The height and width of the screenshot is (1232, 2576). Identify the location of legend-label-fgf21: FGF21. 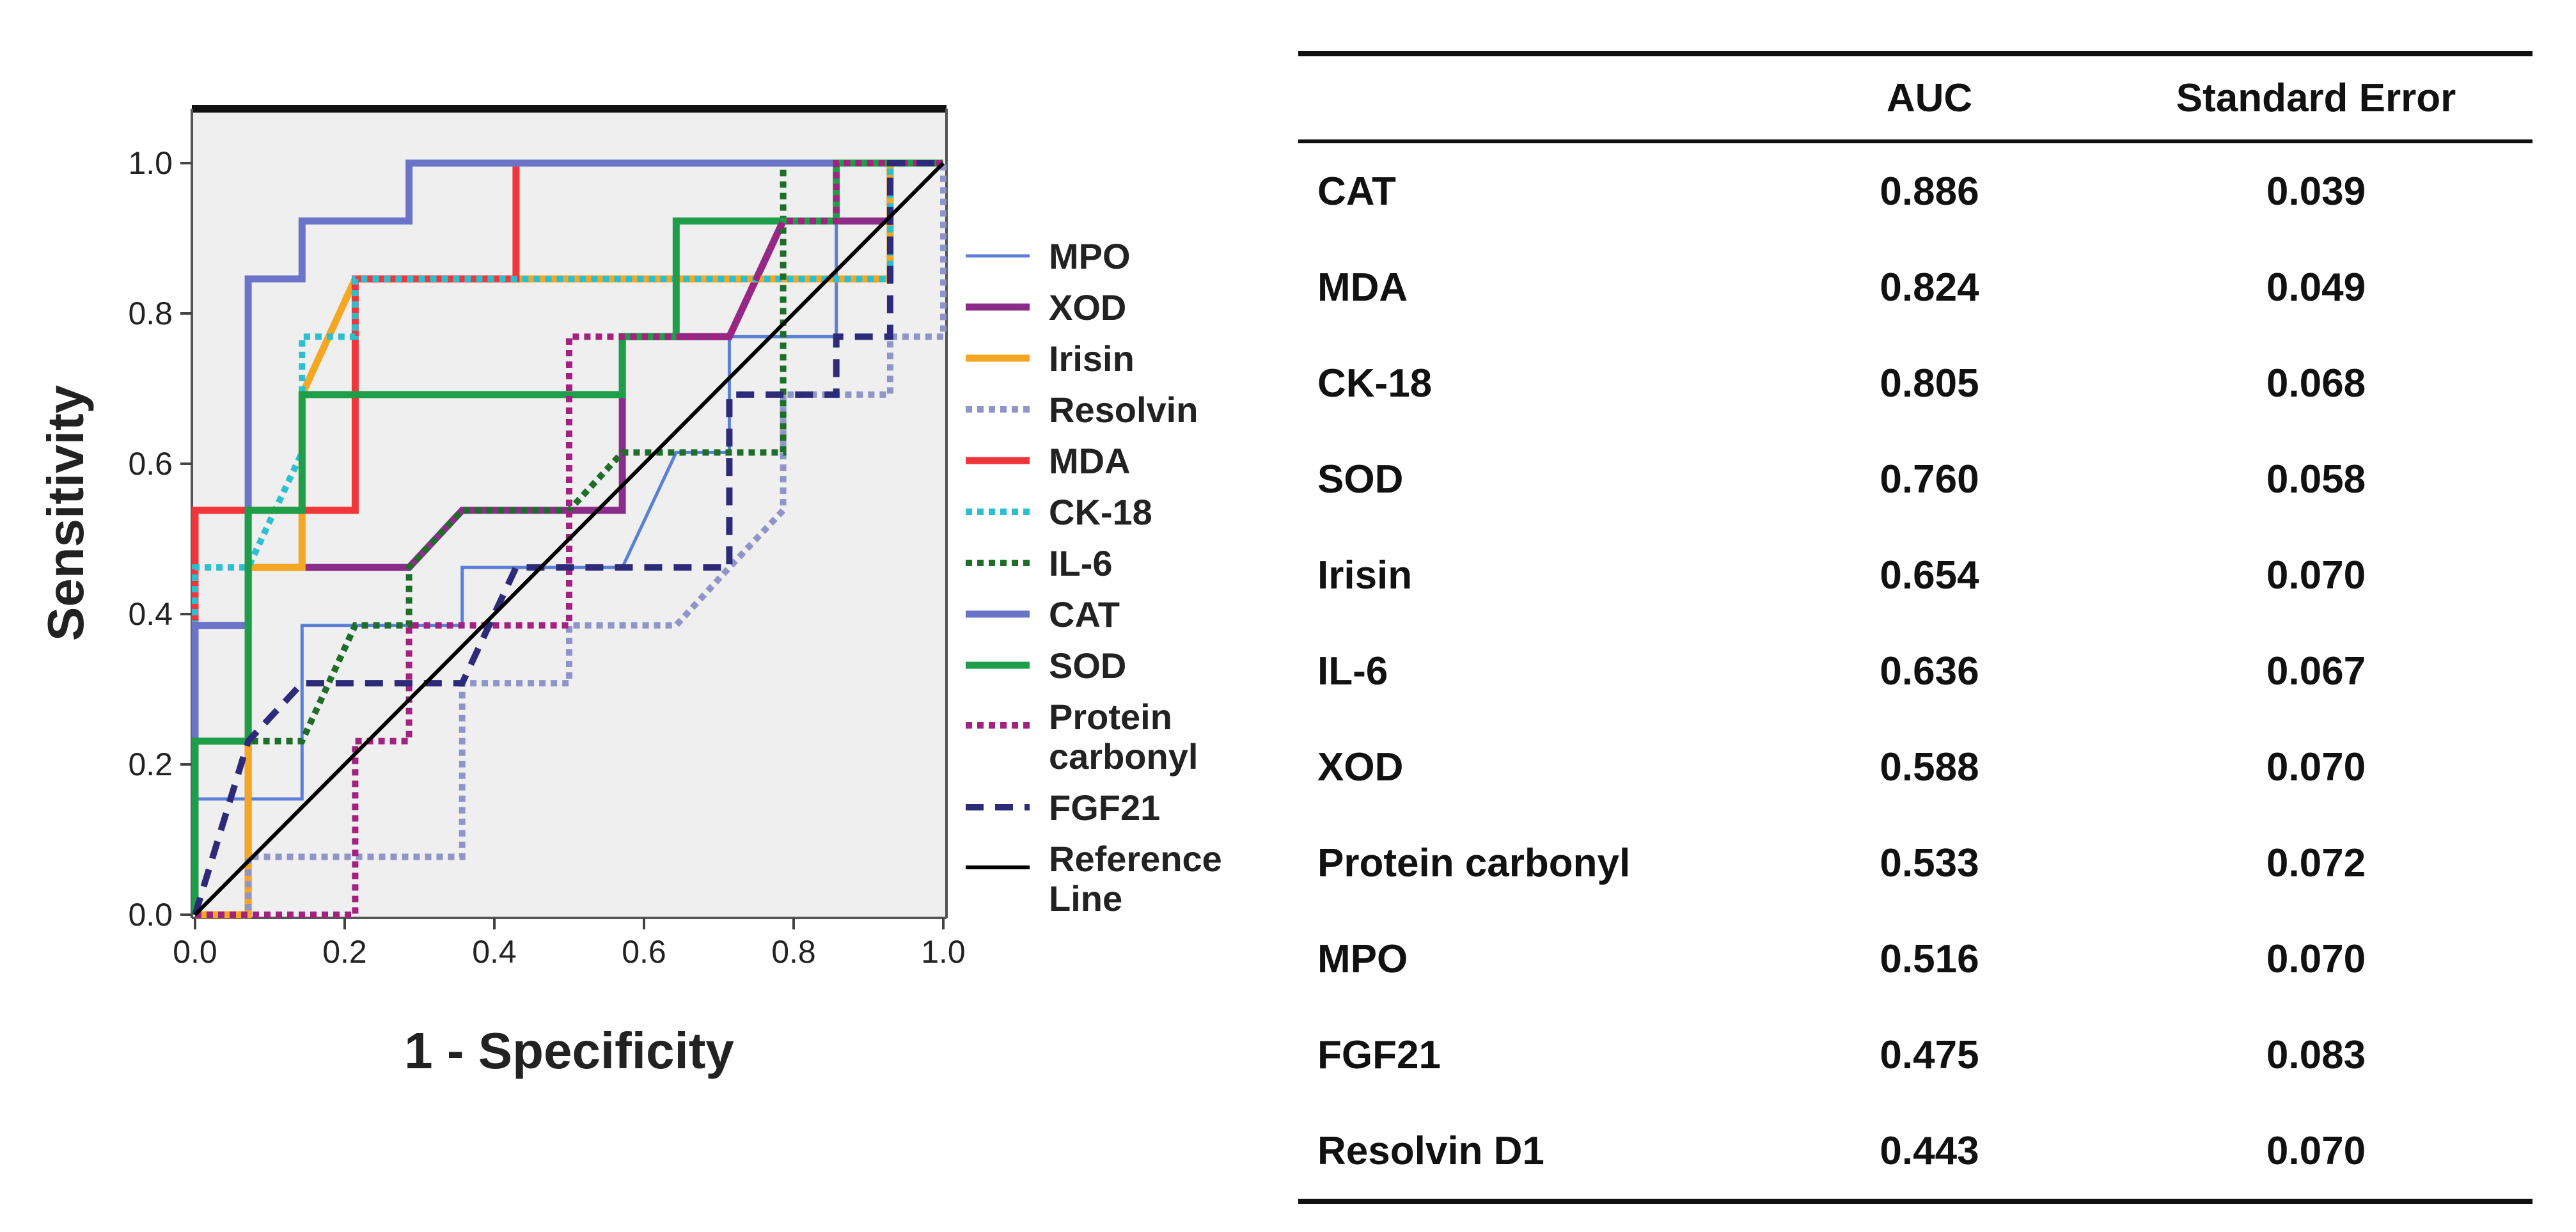
(1104, 807).